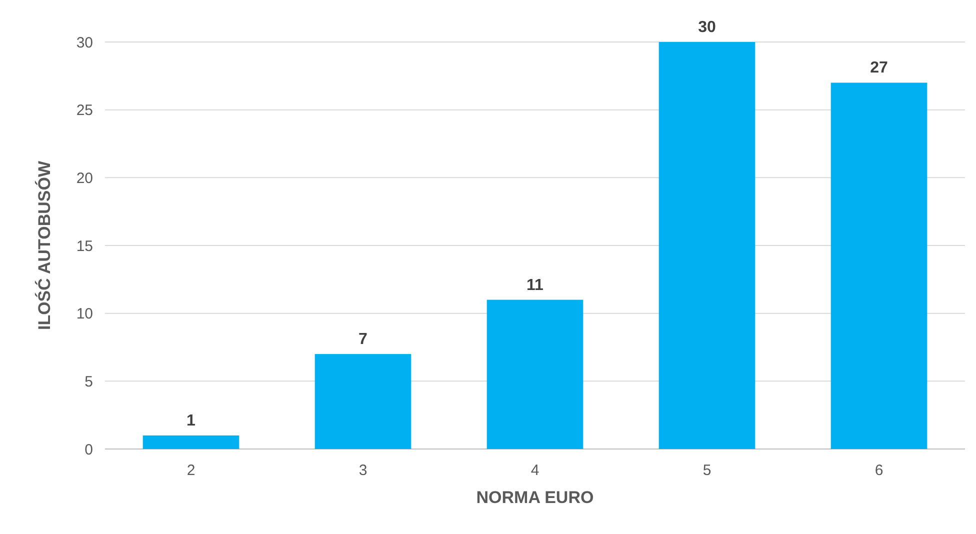 Image resolution: width=976 pixels, height=534 pixels. Describe the element at coordinates (879, 68) in the screenshot. I see `data-label: 27` at that location.